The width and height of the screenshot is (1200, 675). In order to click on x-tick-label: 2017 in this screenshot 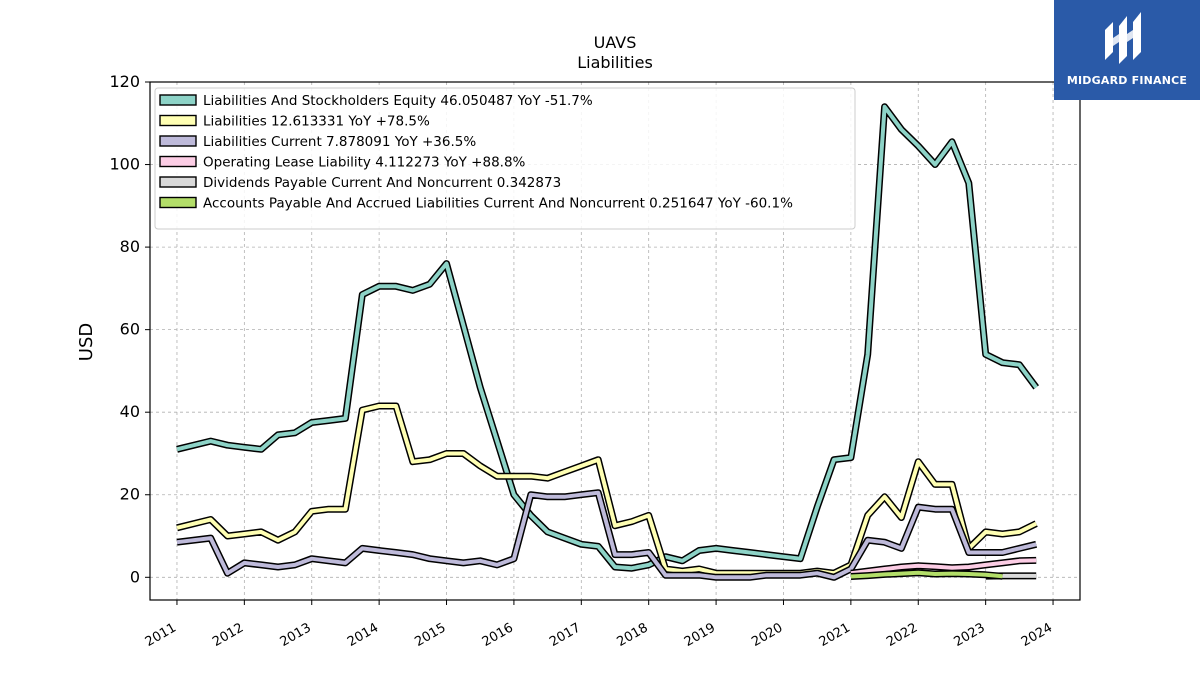, I will do `click(565, 635)`.